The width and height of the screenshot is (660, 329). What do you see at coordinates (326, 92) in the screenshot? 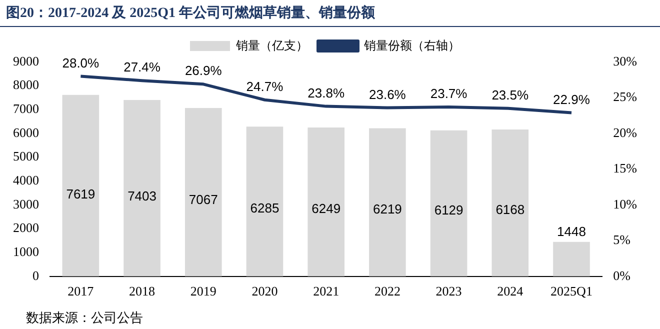
I see `data-label: 23.8%` at bounding box center [326, 92].